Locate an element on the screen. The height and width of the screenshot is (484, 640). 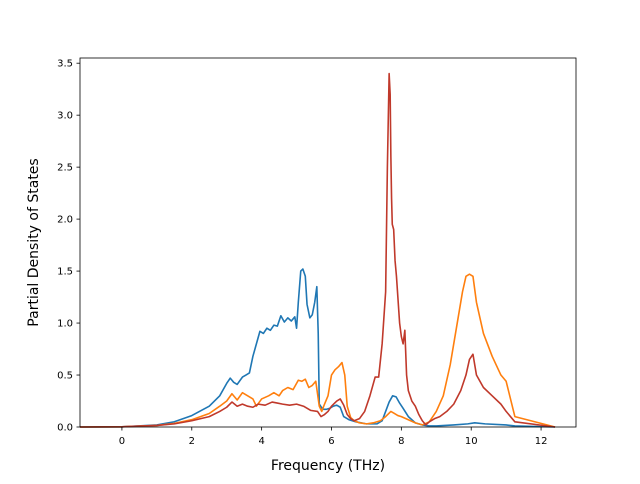
y-axis-label: Partial Density of States is located at coordinates (34, 242).